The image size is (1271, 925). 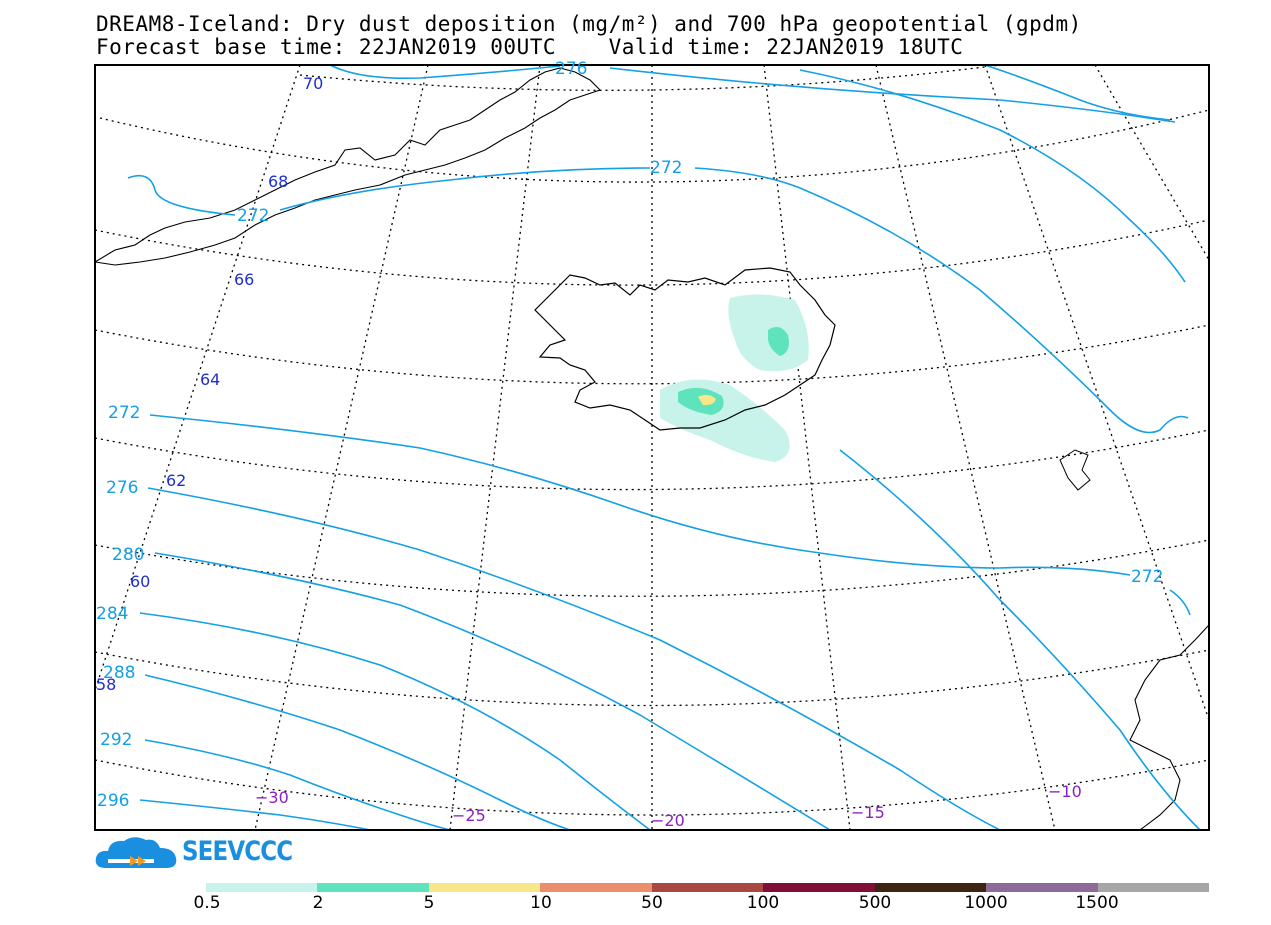 I want to click on lon-label: −25, so click(x=469, y=815).